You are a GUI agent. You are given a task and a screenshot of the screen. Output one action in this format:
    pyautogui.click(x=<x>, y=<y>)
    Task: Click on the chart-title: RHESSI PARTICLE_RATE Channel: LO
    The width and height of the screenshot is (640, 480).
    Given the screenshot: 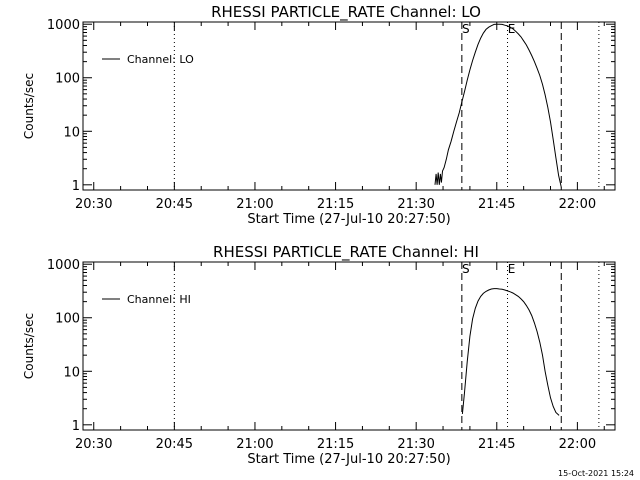 What is the action you would take?
    pyautogui.click(x=346, y=12)
    